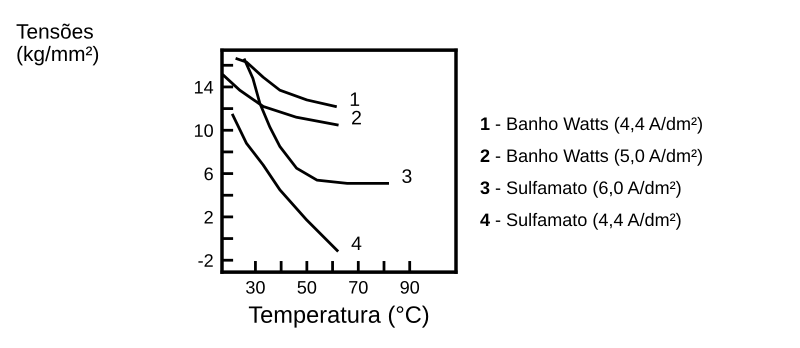  I want to click on text: 1 - Banho Watts (4,4 A/dm²), so click(591, 125).